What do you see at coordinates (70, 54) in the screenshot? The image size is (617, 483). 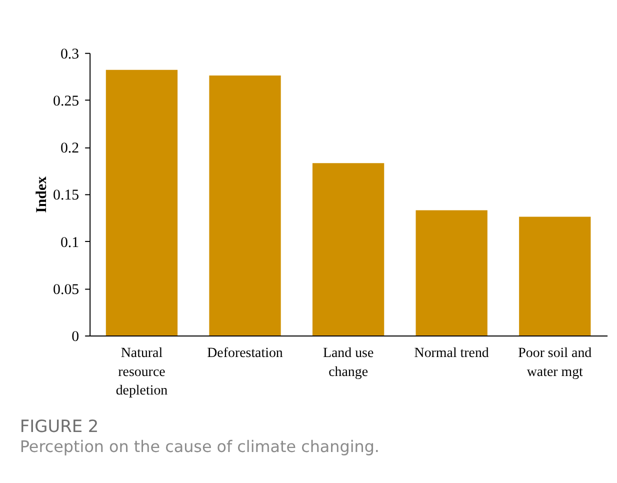 I see `y-tick-label: 0.3` at bounding box center [70, 54].